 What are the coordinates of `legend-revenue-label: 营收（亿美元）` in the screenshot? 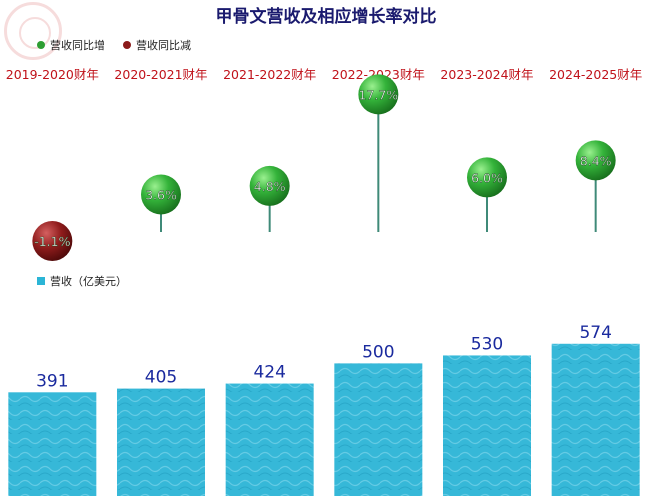 It's located at (88, 281).